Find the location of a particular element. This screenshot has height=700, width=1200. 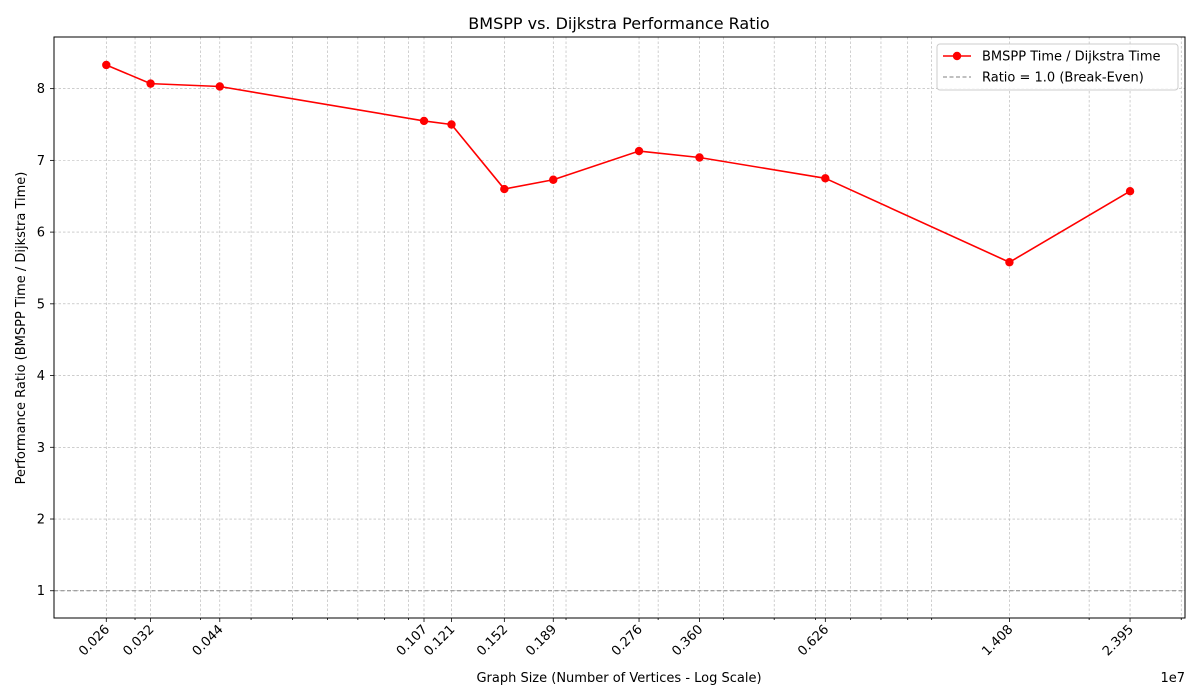

legend-series-label: BMSPP Time / Dijkstra Time is located at coordinates (1071, 57).